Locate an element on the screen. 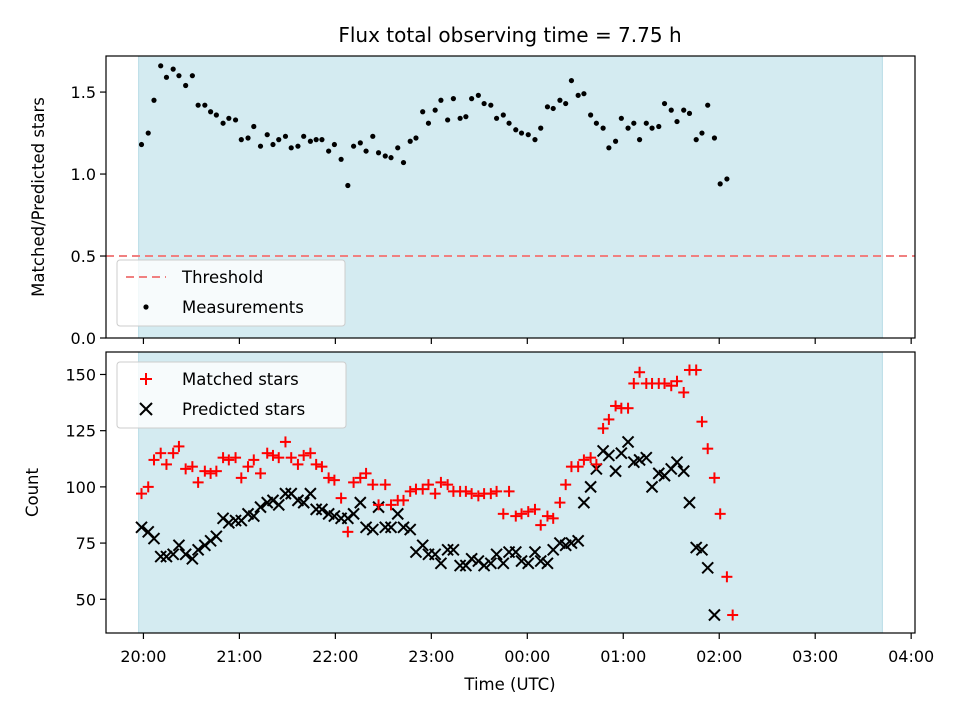 The image size is (960, 720). legend-predicted-swatch is located at coordinates (146, 409).